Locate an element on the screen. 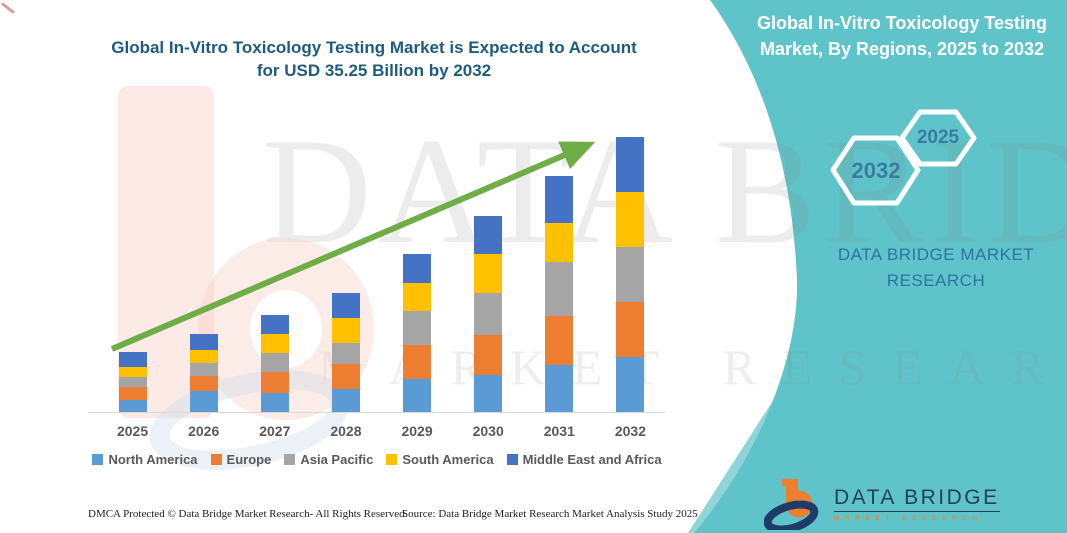 Image resolution: width=1067 pixels, height=533 pixels. dbmr-logo: DATA BRIDGE MARKET RESEARCH is located at coordinates (882, 504).